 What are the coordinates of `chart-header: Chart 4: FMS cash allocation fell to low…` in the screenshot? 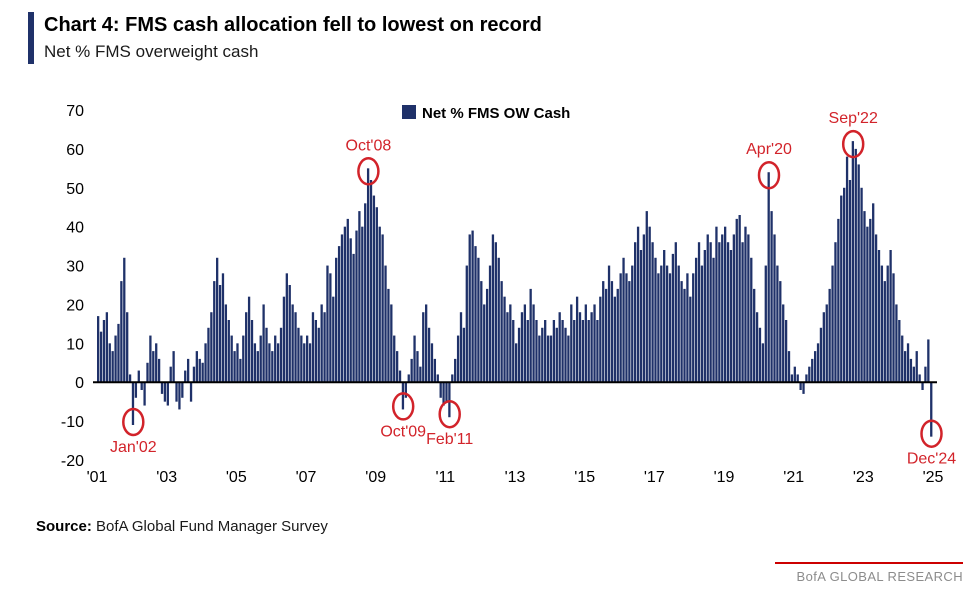 It's located at (501, 38).